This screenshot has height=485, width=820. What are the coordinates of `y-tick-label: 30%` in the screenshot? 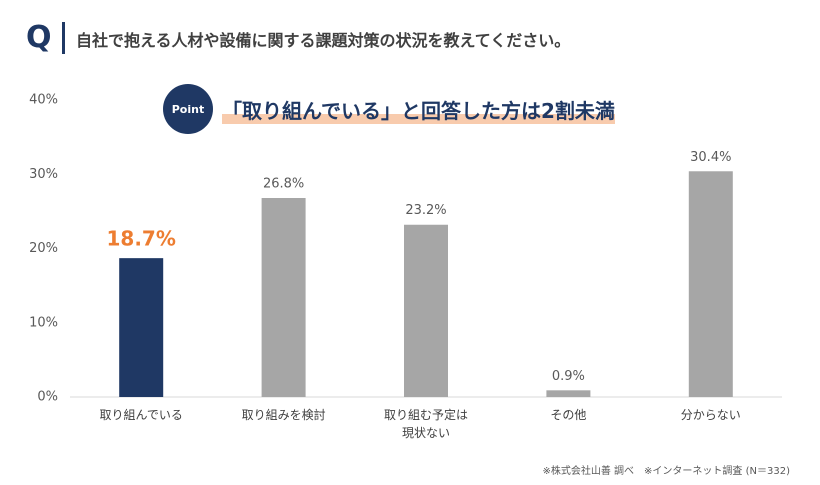 It's located at (43, 174).